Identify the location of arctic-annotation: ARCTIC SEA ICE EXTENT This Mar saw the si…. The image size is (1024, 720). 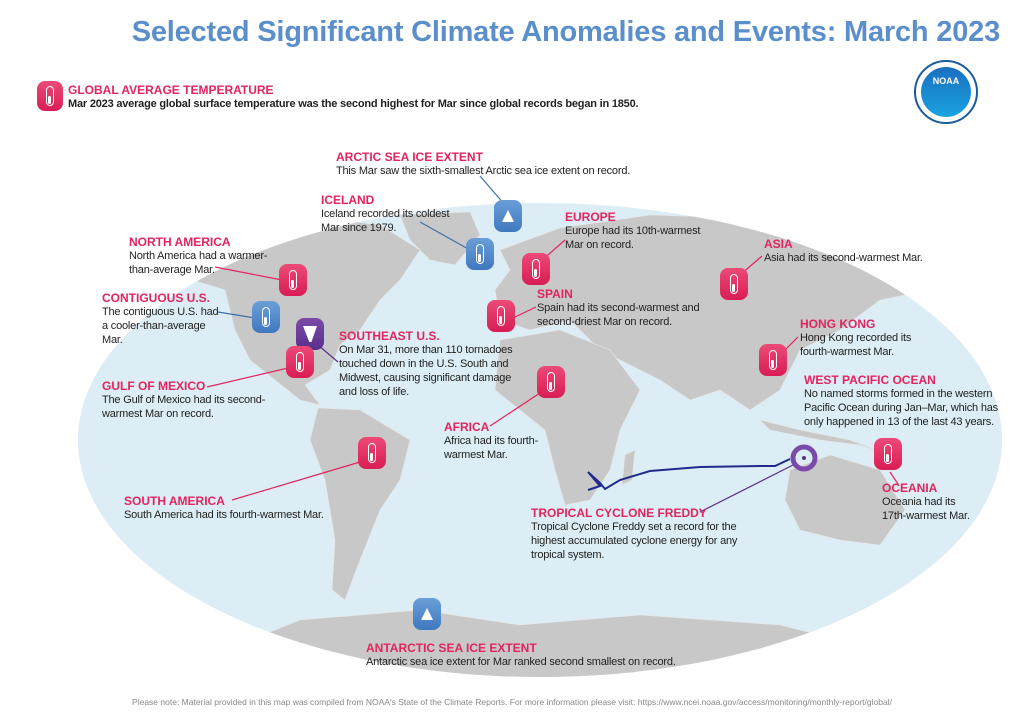
(483, 164).